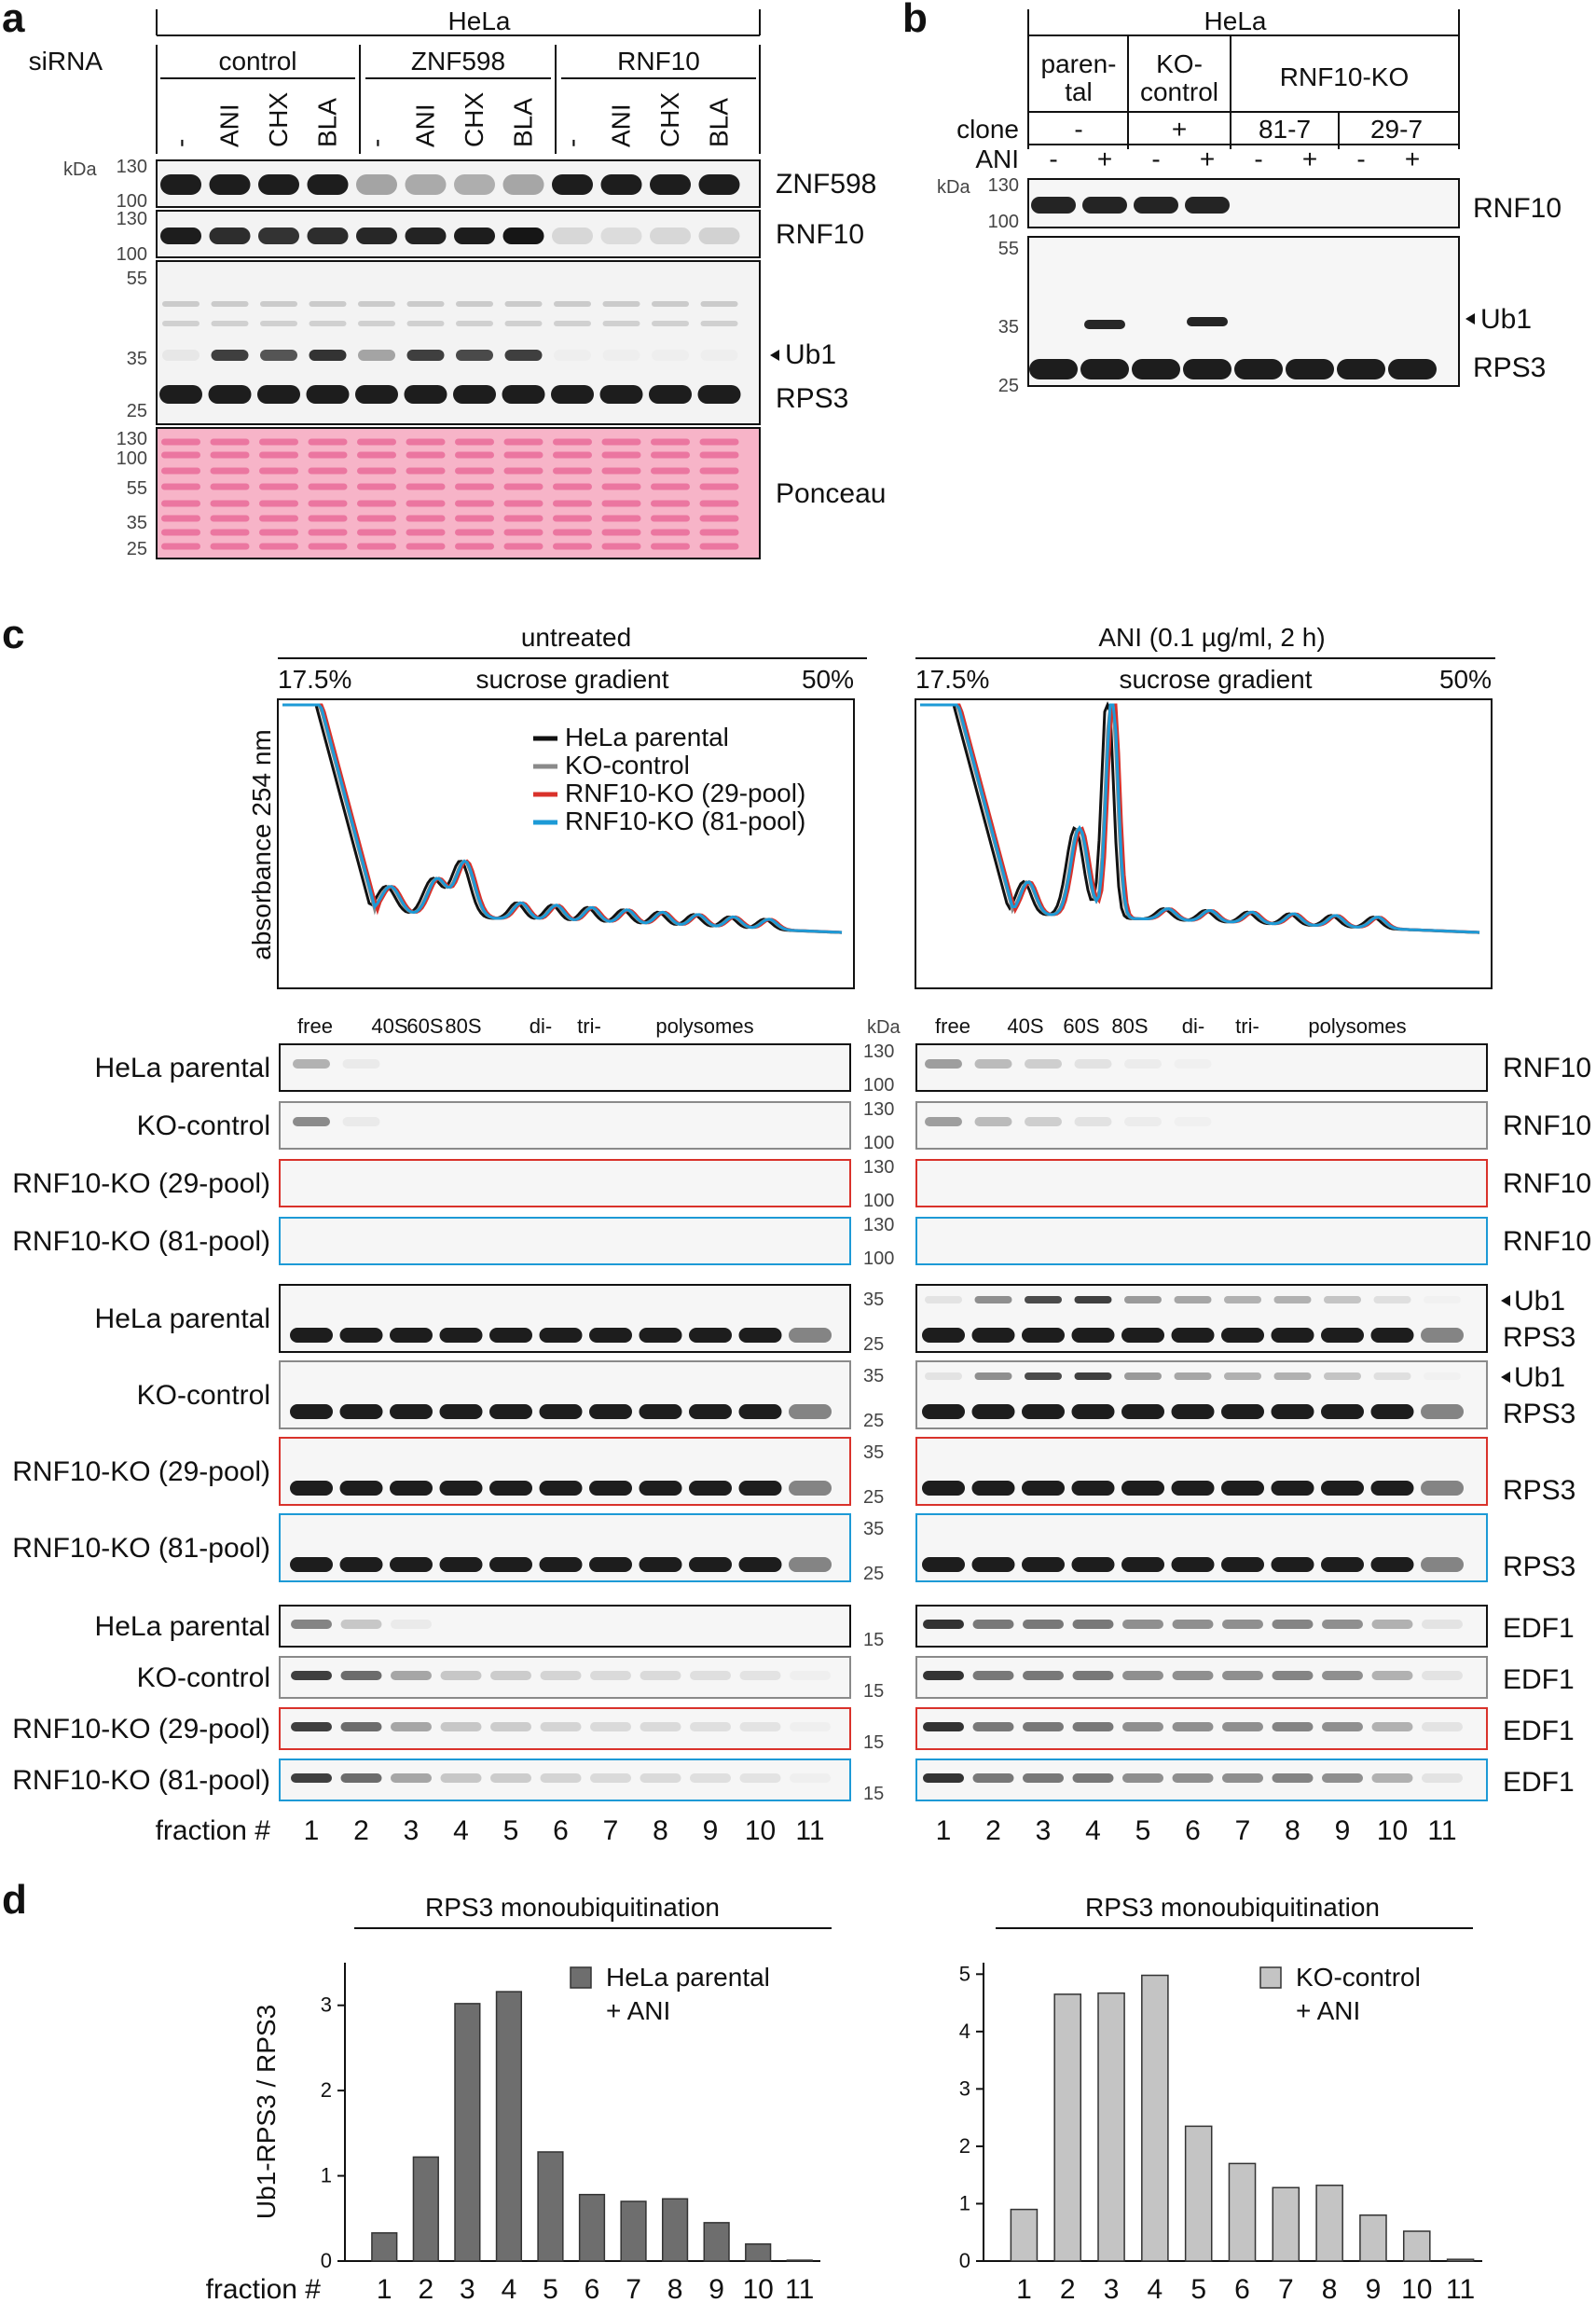 The height and width of the screenshot is (2317, 1596). Describe the element at coordinates (1309, 159) in the screenshot. I see `ani-sign: +` at that location.